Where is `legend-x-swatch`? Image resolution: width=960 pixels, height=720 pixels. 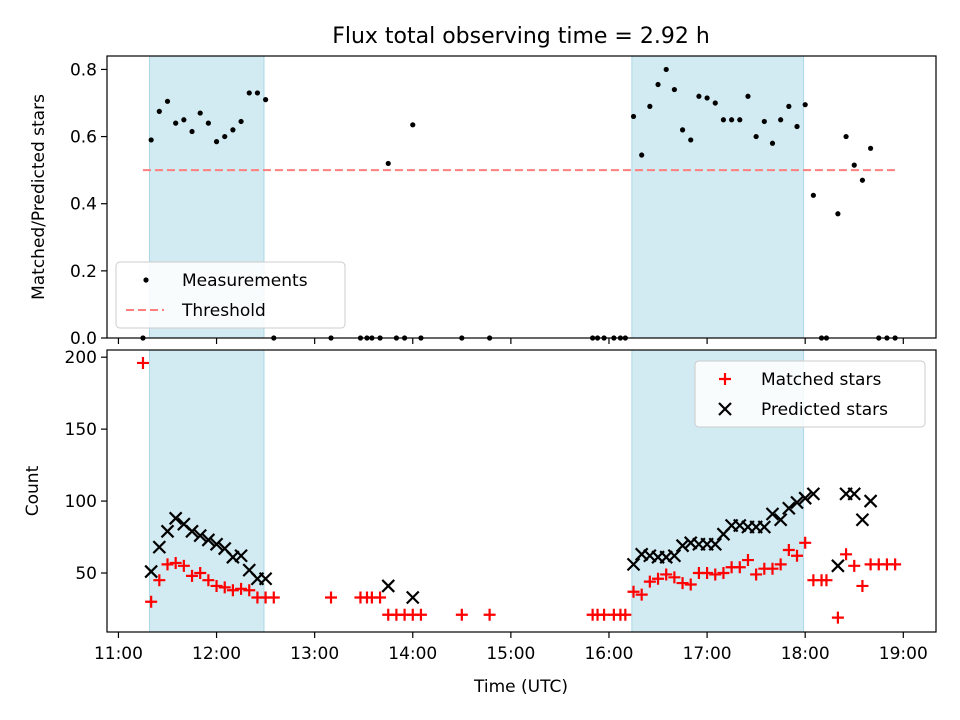 legend-x-swatch is located at coordinates (725, 409).